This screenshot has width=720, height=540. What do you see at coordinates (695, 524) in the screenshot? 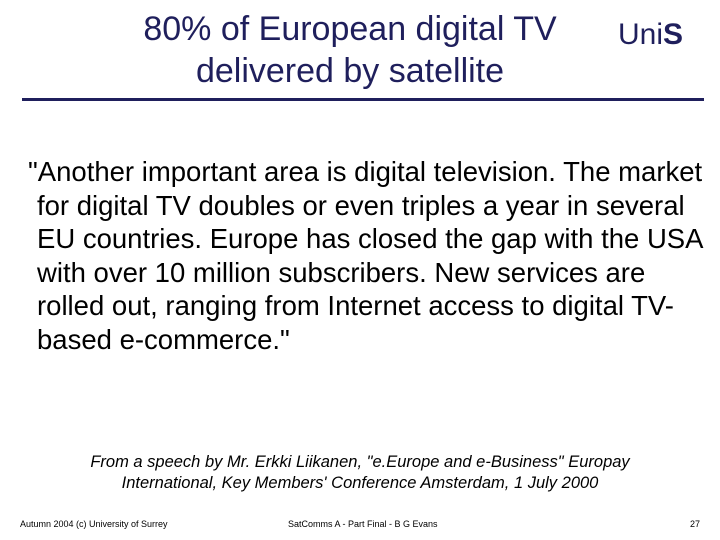
I see `page-number: 27` at bounding box center [695, 524].